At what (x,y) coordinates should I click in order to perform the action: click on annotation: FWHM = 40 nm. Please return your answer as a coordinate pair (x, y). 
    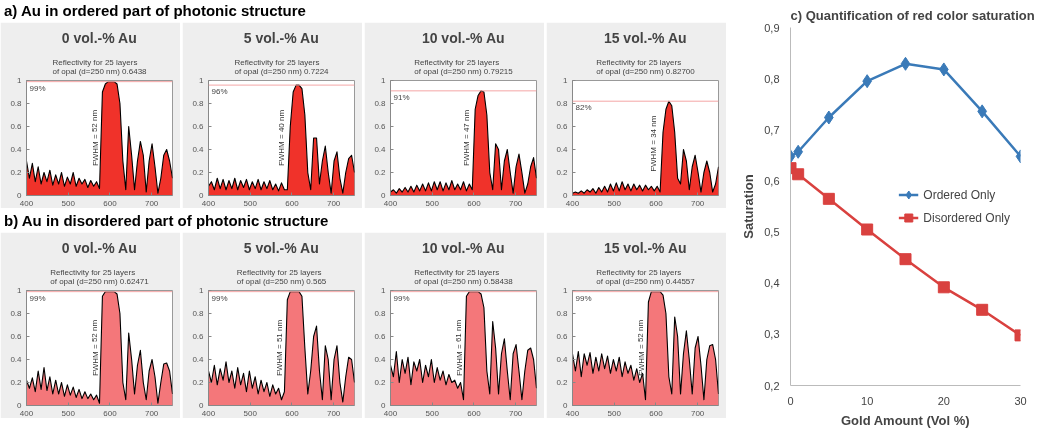
    Looking at the image, I should click on (281, 138).